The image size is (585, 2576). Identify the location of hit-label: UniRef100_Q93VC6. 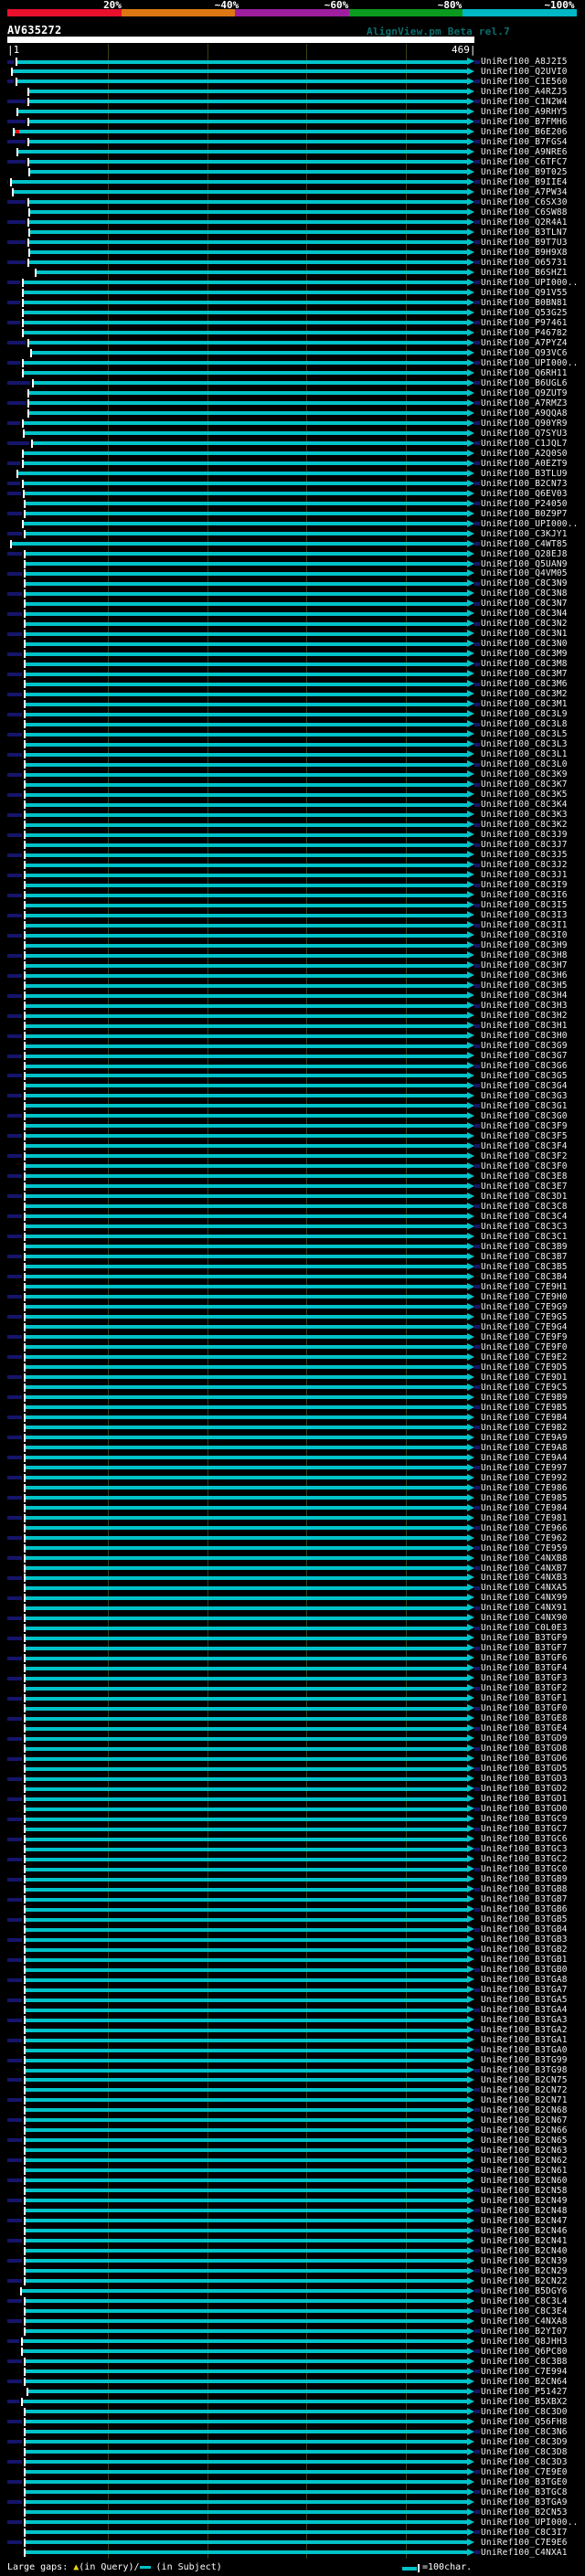
(524, 352).